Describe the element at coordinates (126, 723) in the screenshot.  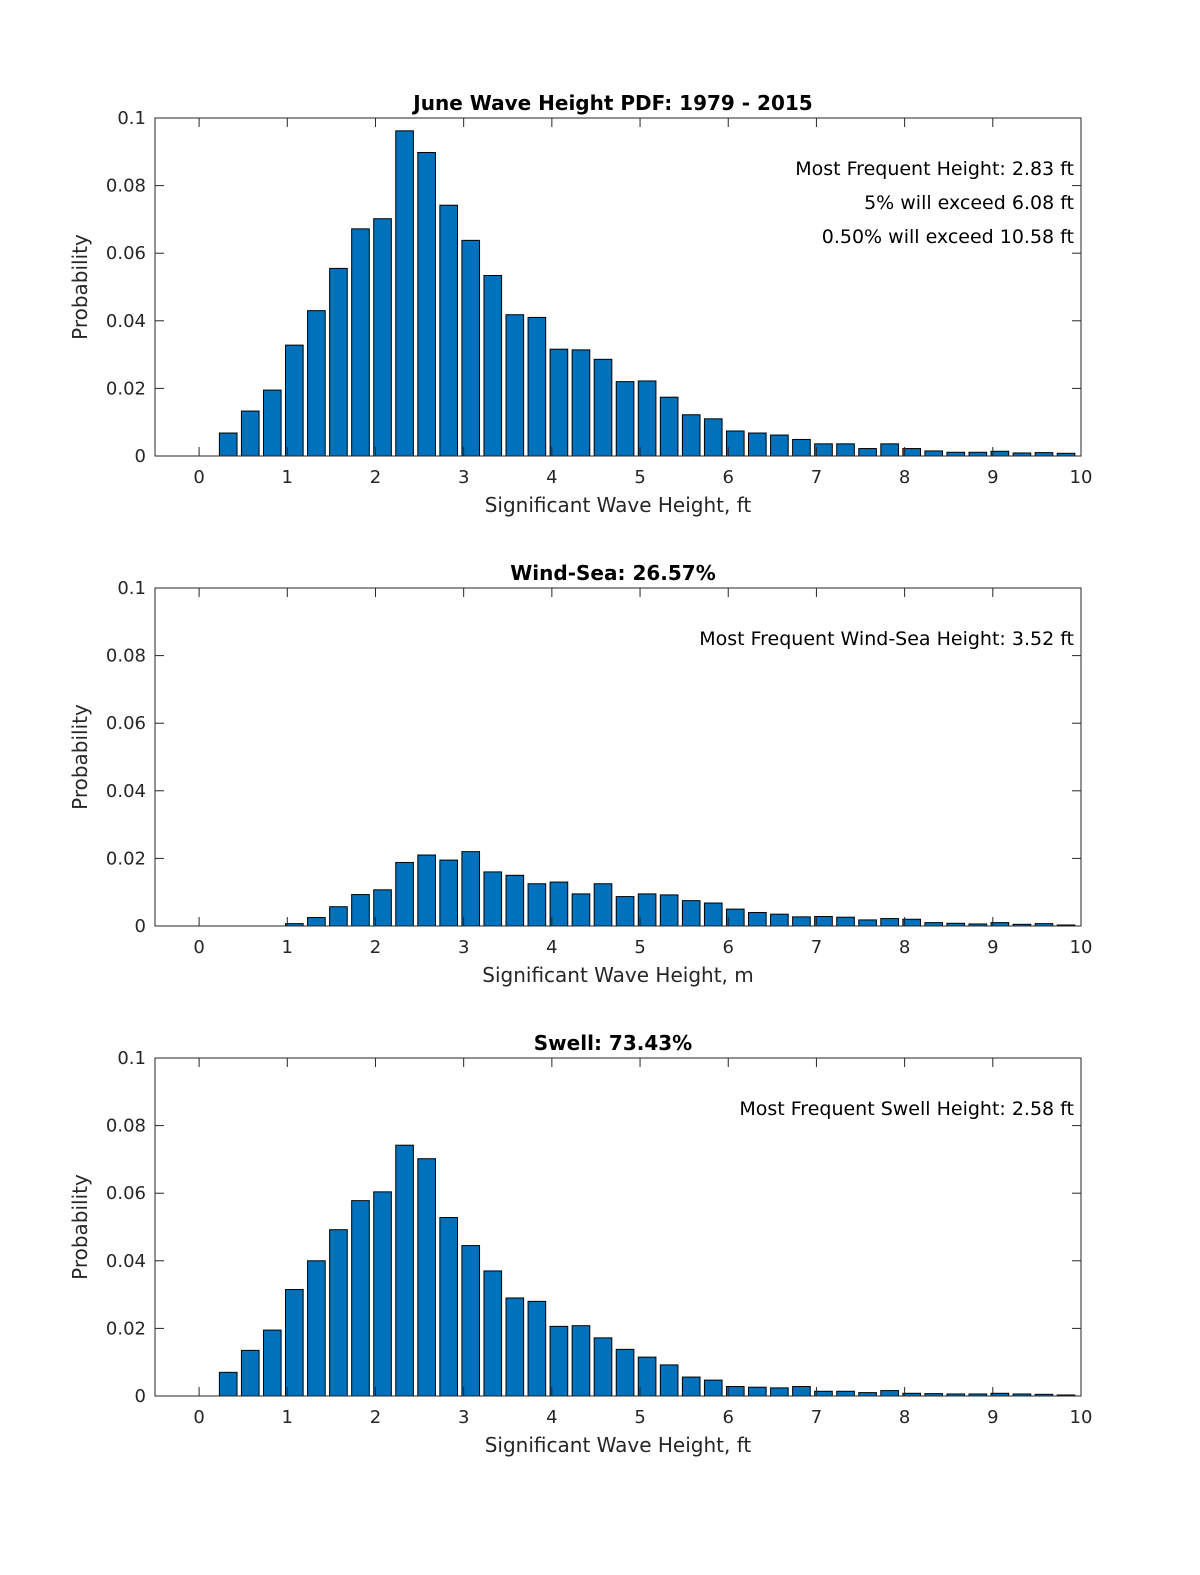
I see `y-tick-label: 0.06` at that location.